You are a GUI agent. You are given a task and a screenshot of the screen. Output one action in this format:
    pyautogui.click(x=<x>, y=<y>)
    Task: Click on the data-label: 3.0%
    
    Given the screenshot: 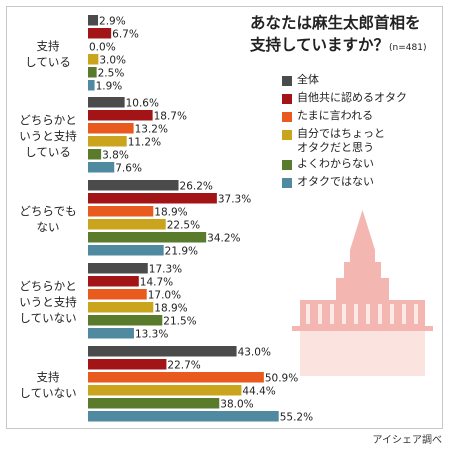 What is the action you would take?
    pyautogui.click(x=112, y=61)
    